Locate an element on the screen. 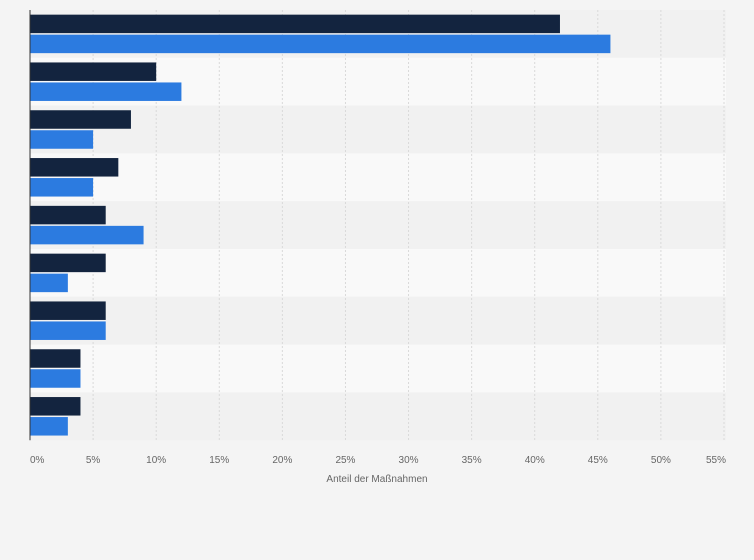  x-tick-label: 30% is located at coordinates (409, 460).